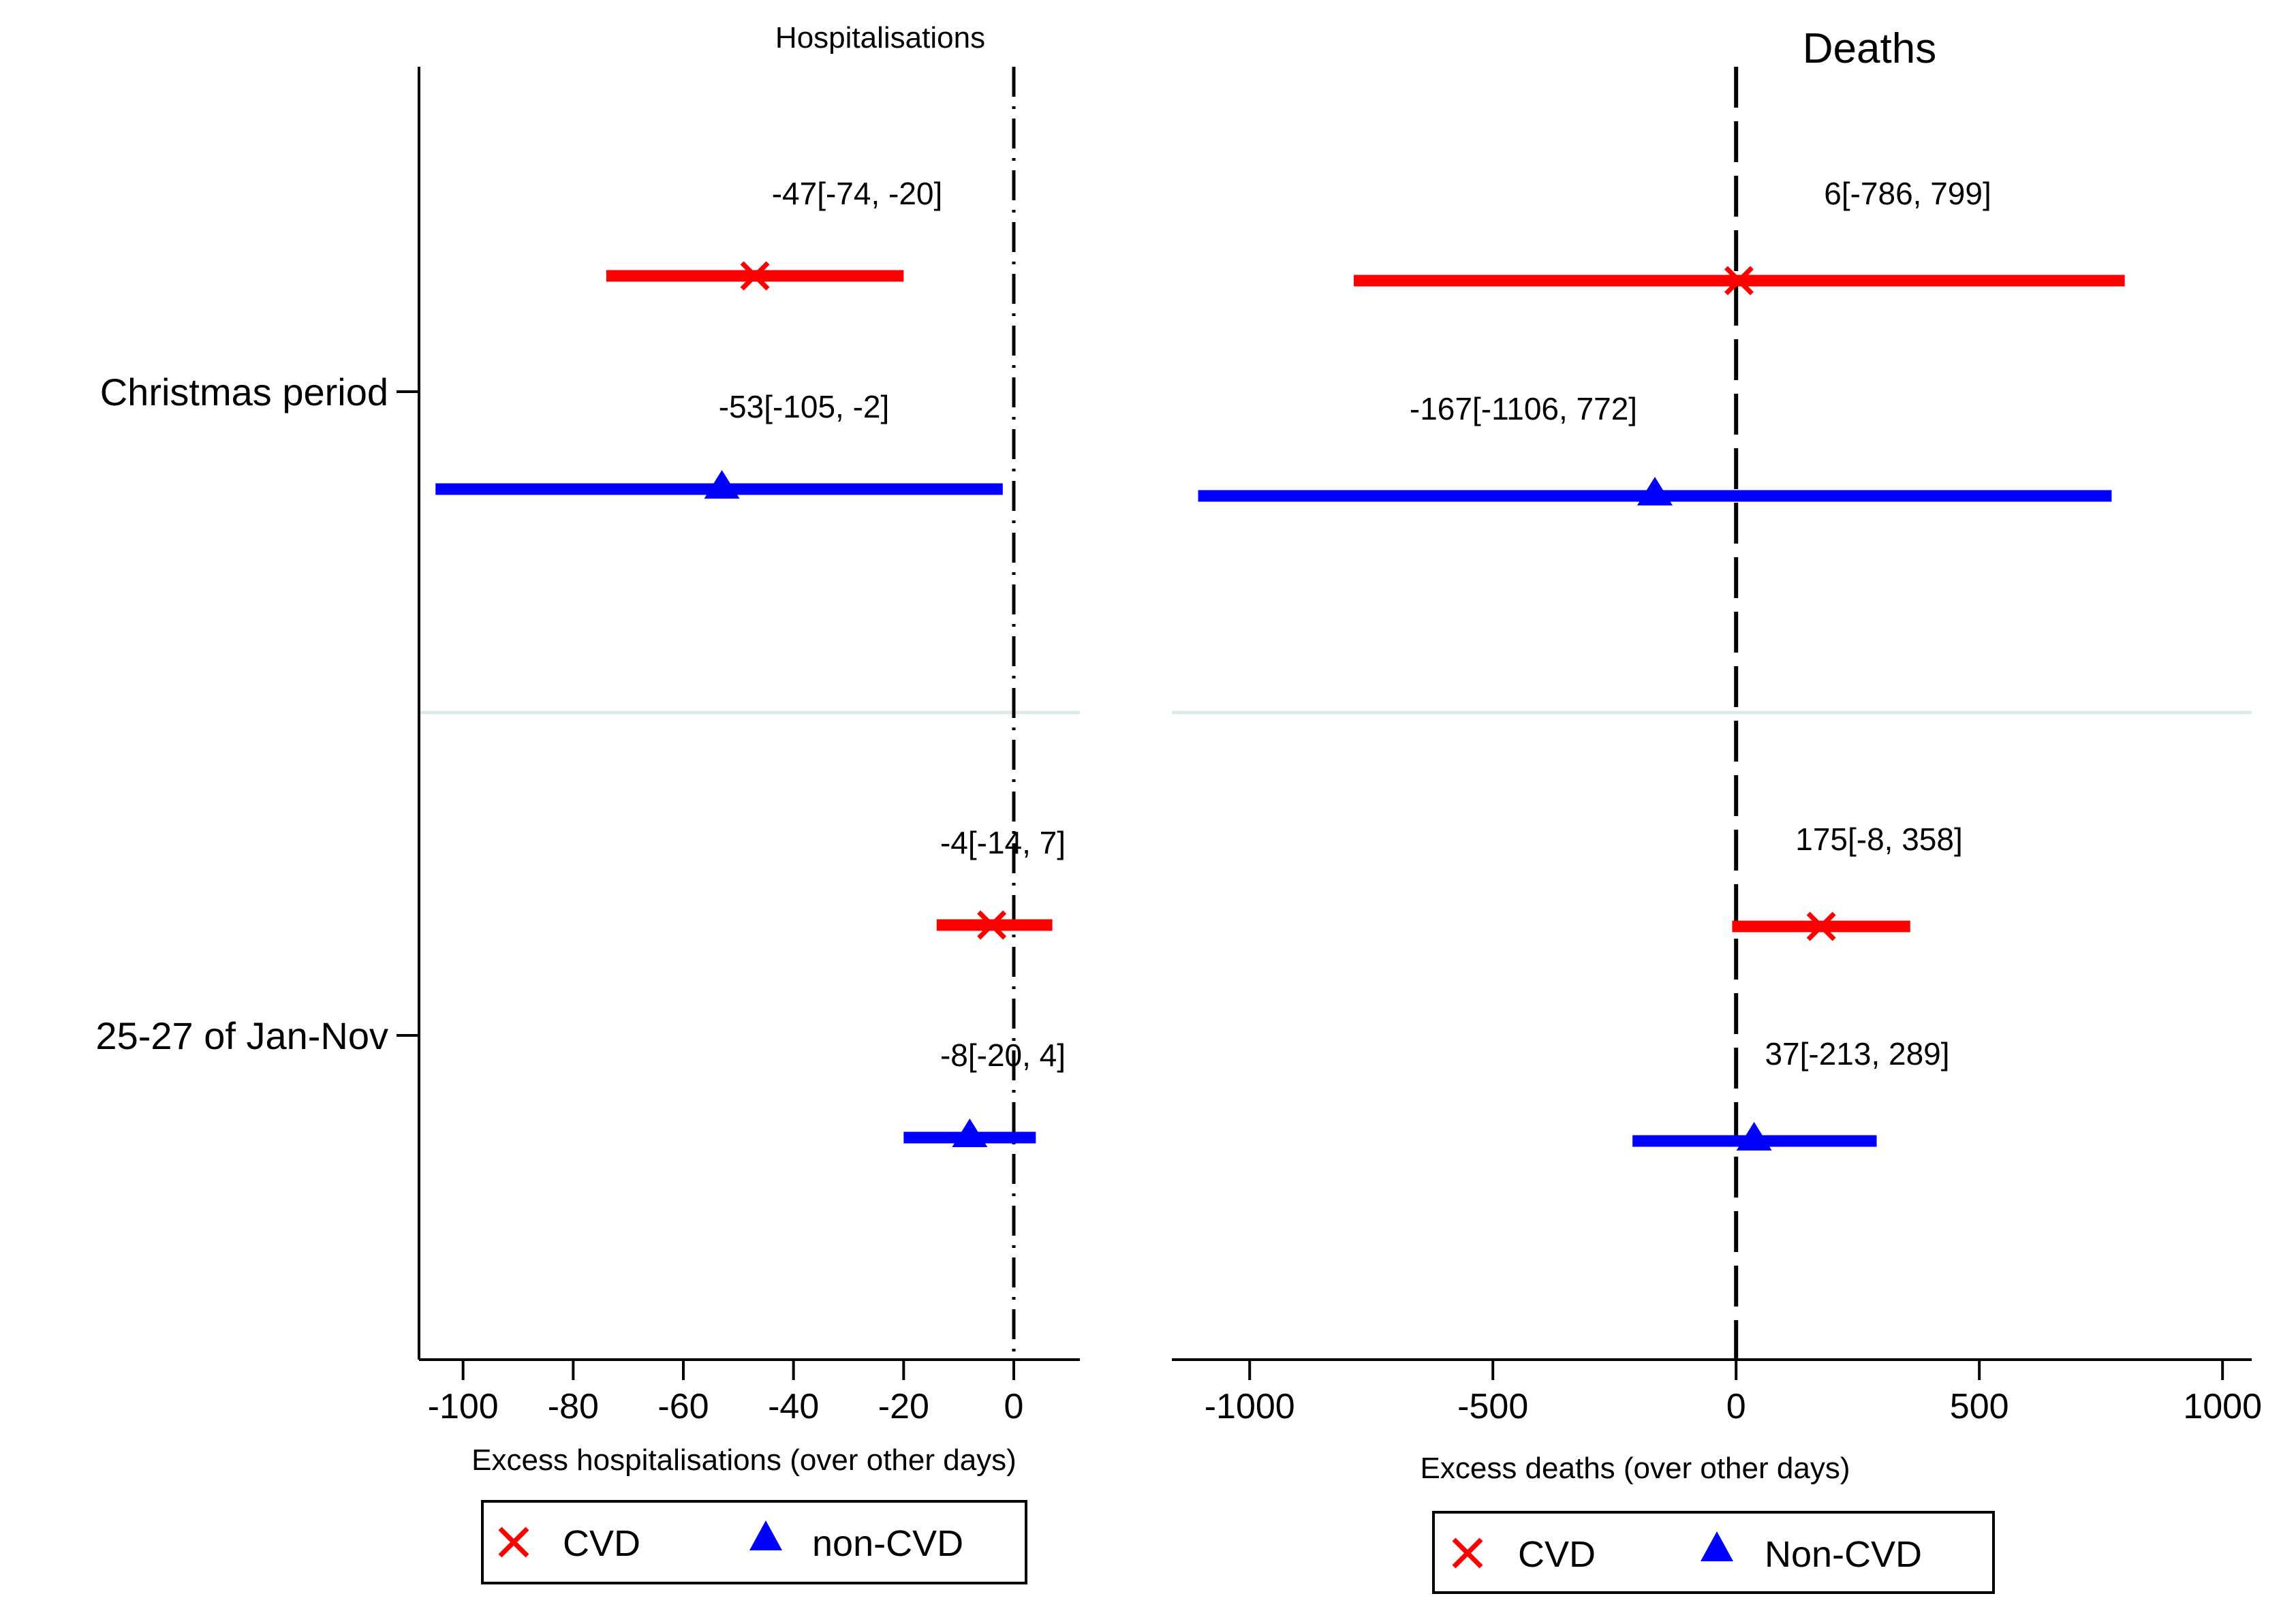 The height and width of the screenshot is (1611, 2296). I want to click on left-data-label: -4[-14, 7], so click(1003, 842).